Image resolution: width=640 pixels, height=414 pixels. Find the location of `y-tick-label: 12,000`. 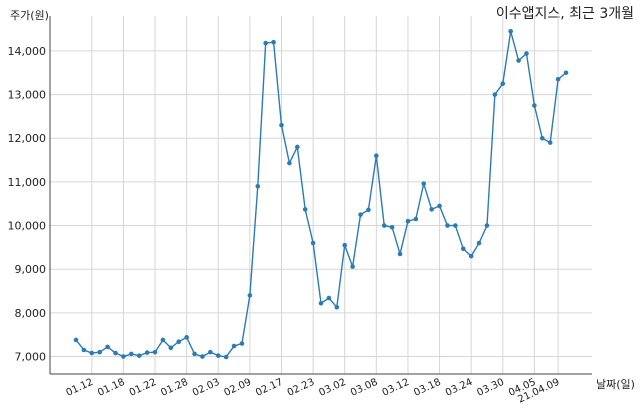

y-tick-label: 12,000 is located at coordinates (27, 138).